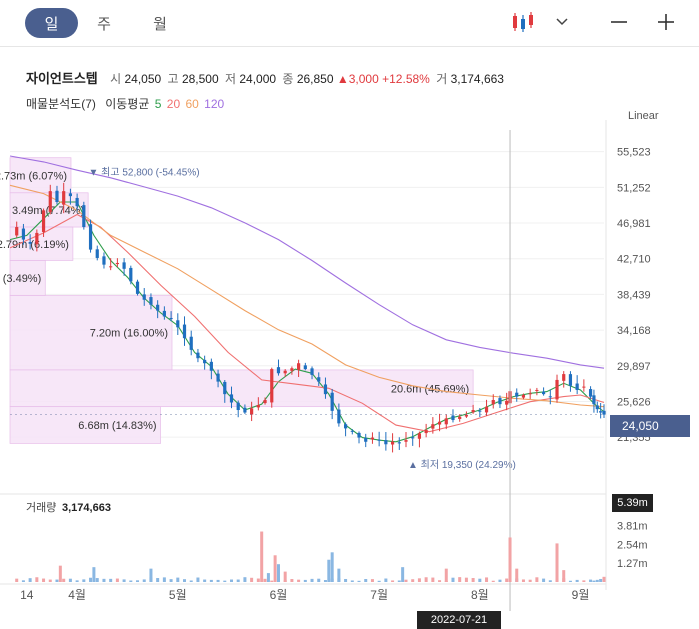 The height and width of the screenshot is (629, 699). What do you see at coordinates (619, 22) in the screenshot?
I see `minus-icon` at bounding box center [619, 22].